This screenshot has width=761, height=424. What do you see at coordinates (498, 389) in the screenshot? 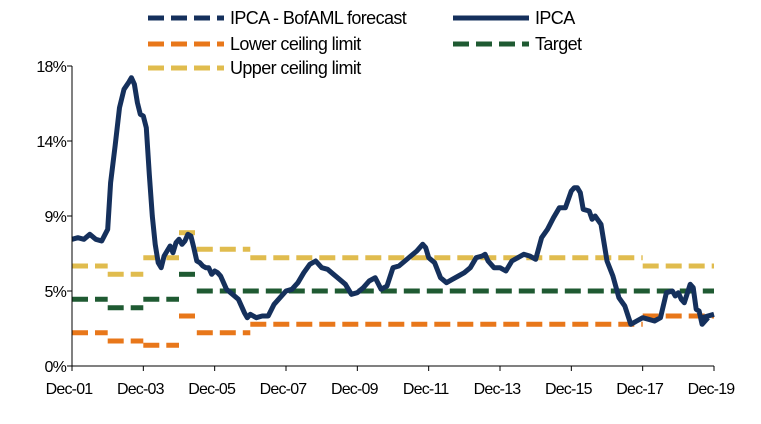
I see `x-tick-label: Dec-13` at bounding box center [498, 389].